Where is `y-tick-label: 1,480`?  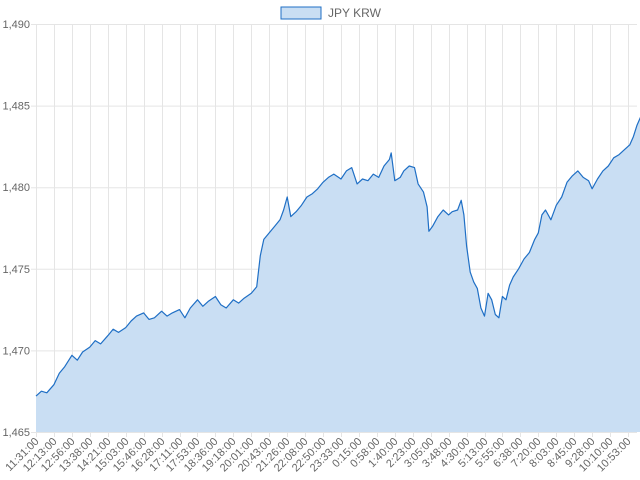
y-tick-label: 1,480 is located at coordinates (16, 188).